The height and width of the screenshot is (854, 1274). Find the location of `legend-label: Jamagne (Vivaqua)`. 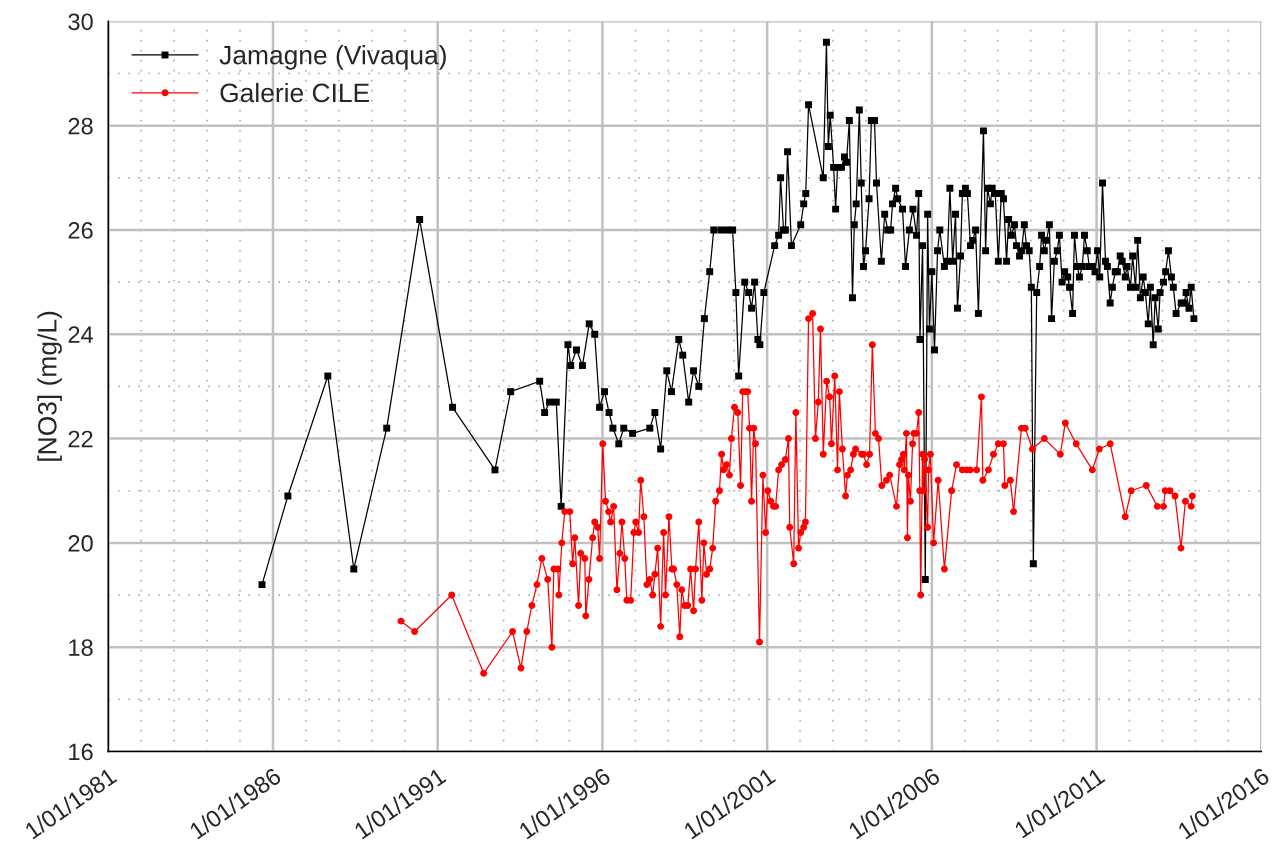

legend-label: Jamagne (Vivaqua) is located at coordinates (332, 57).